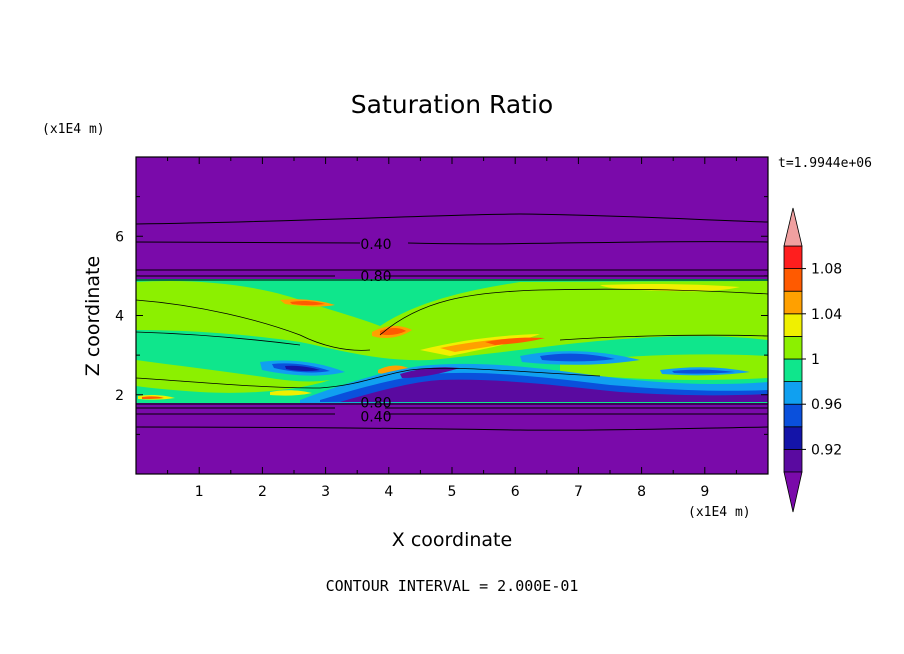 This screenshot has height=654, width=904. Describe the element at coordinates (452, 492) in the screenshot. I see `x-tick-label: 5` at that location.